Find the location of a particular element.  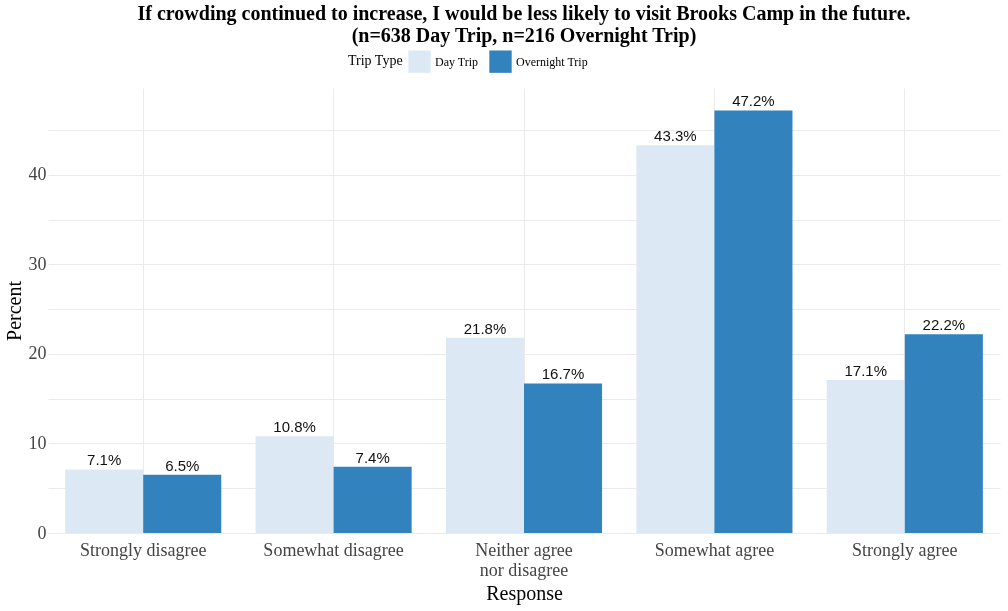

legend-title: Trip Type is located at coordinates (375, 60).